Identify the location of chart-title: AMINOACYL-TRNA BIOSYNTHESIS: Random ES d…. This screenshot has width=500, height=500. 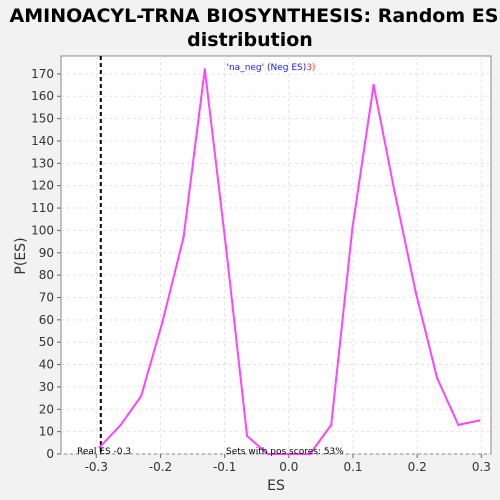
(254, 28).